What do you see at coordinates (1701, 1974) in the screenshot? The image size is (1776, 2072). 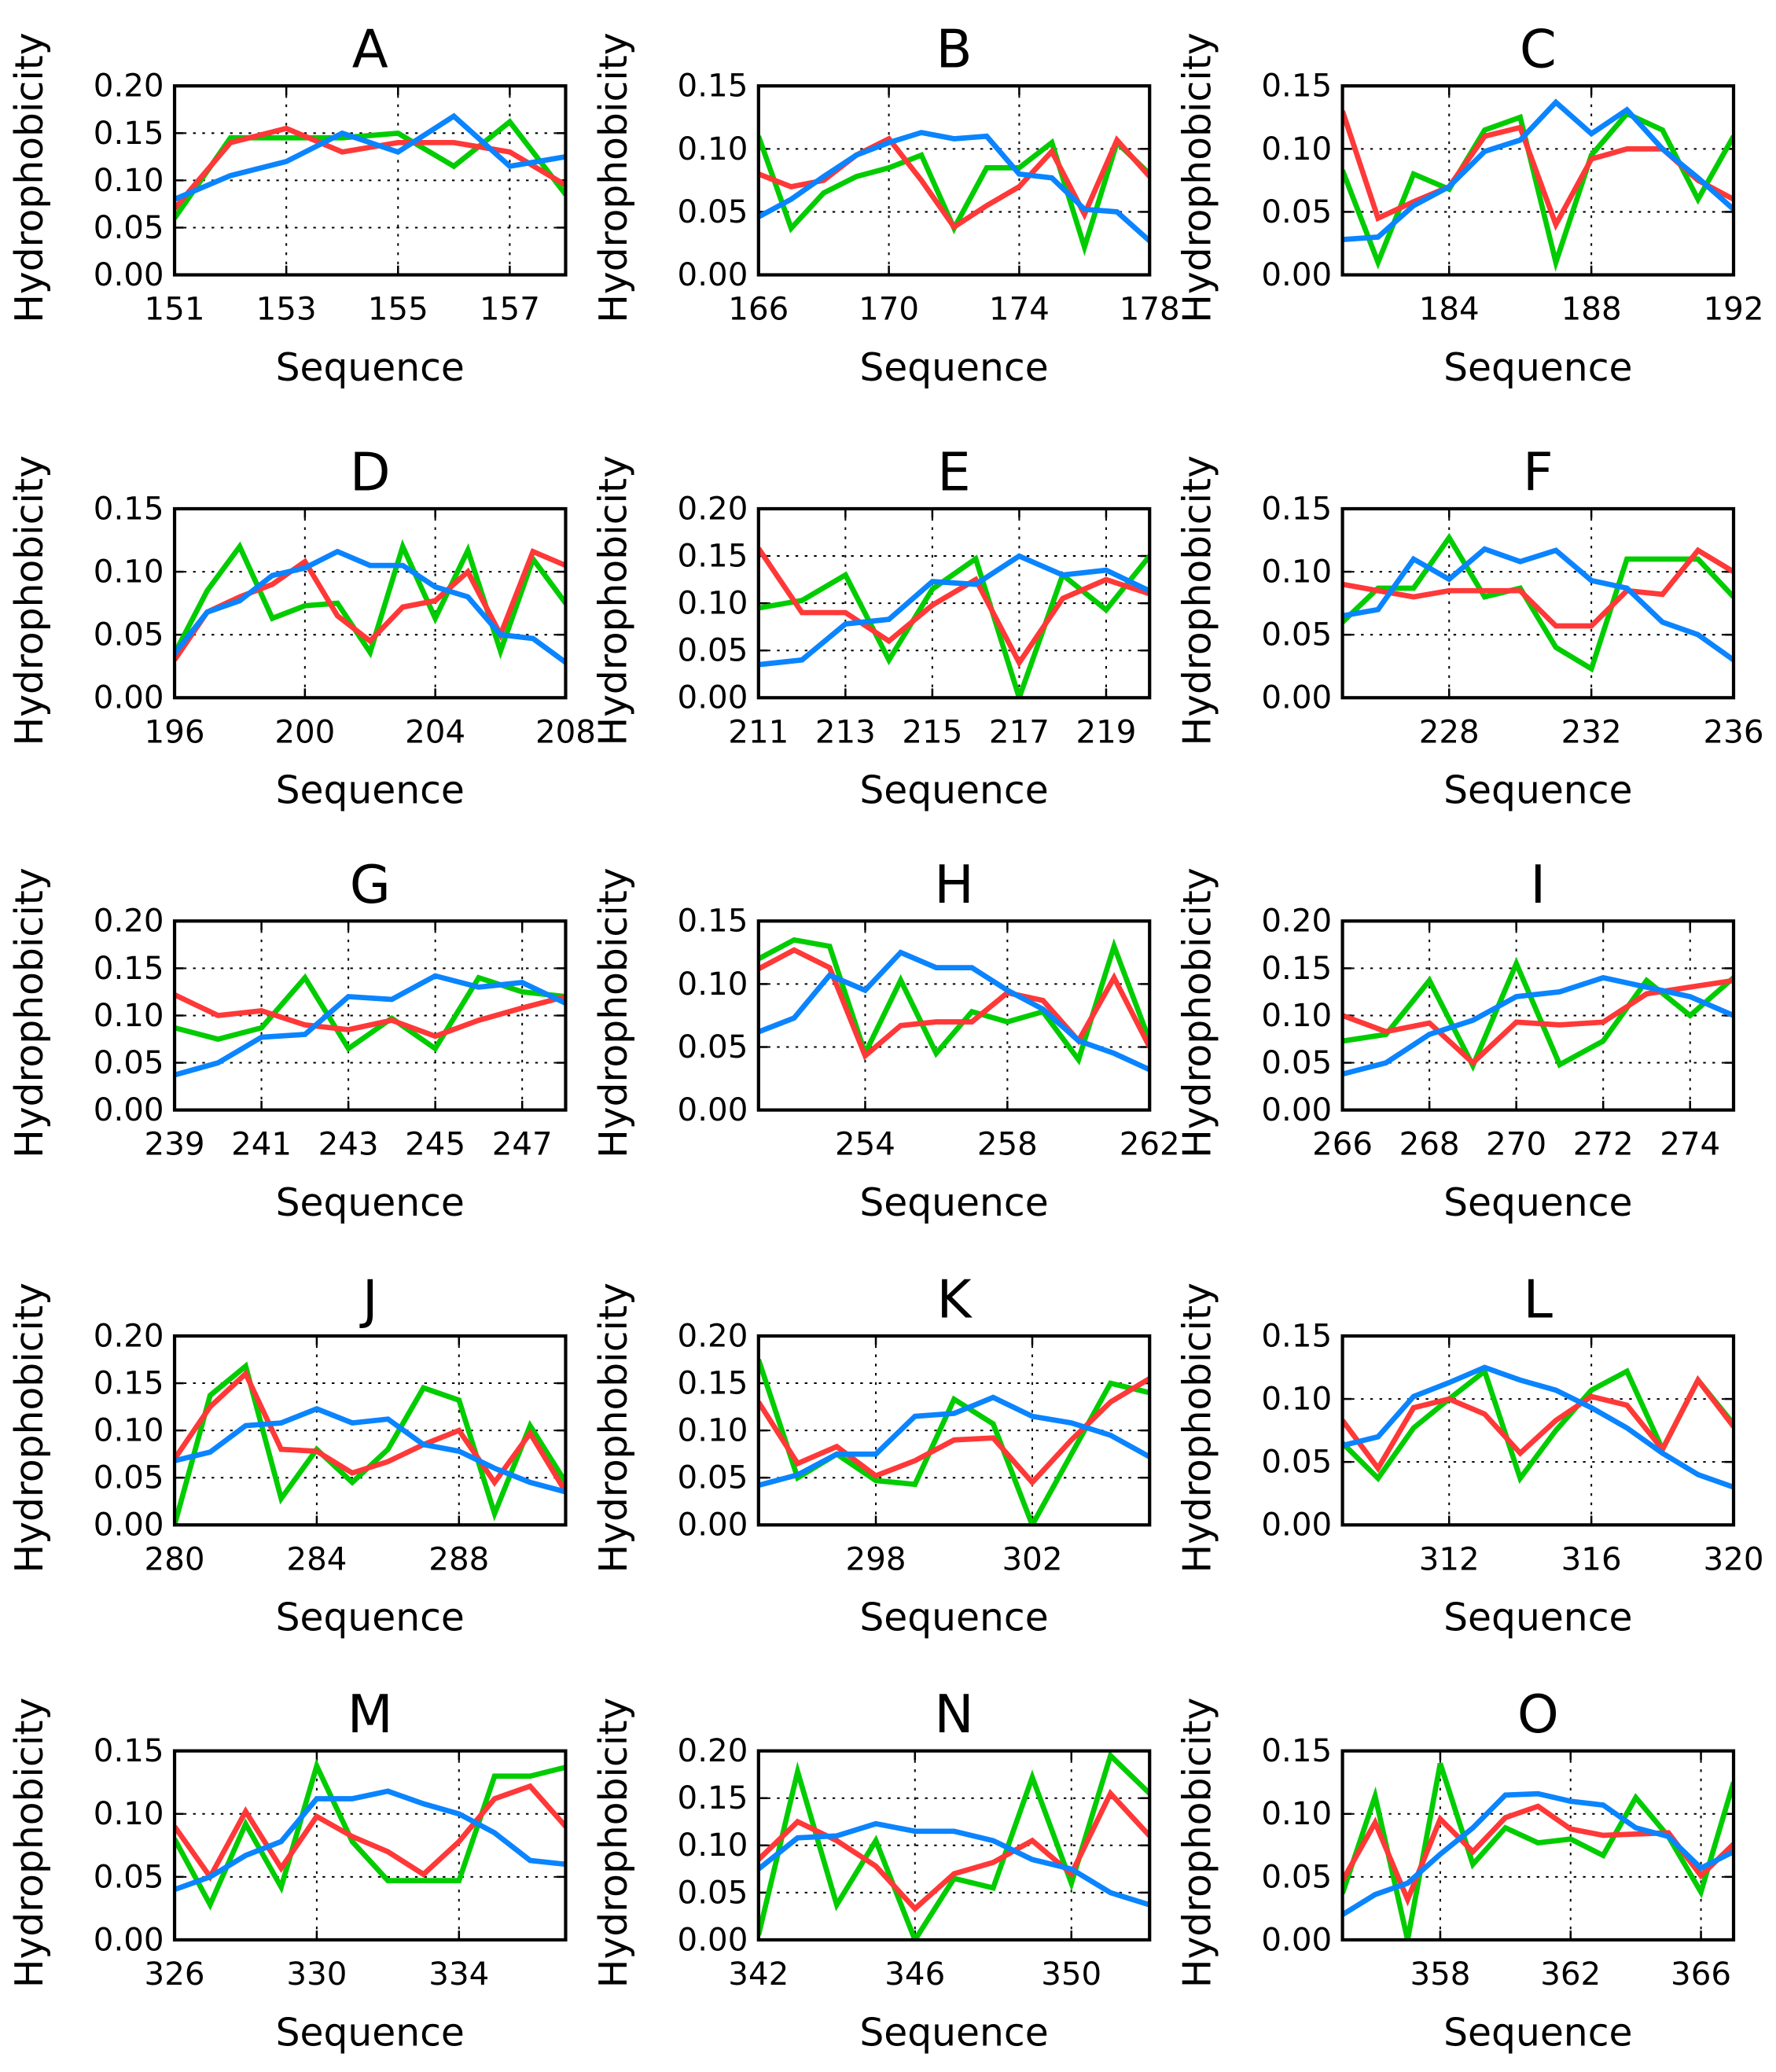 I see `x-tick-label: 366` at bounding box center [1701, 1974].